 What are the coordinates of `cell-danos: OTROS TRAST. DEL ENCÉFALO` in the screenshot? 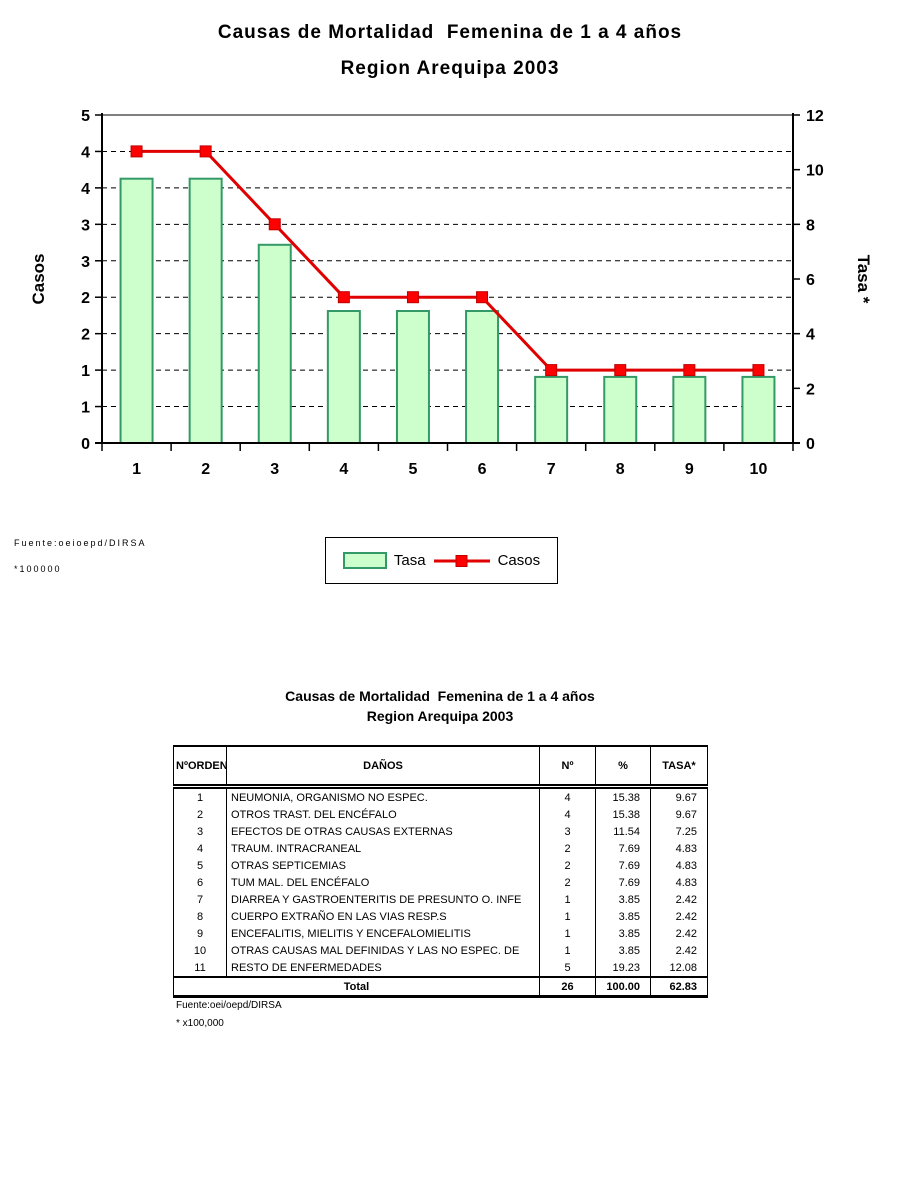 It's located at (383, 814).